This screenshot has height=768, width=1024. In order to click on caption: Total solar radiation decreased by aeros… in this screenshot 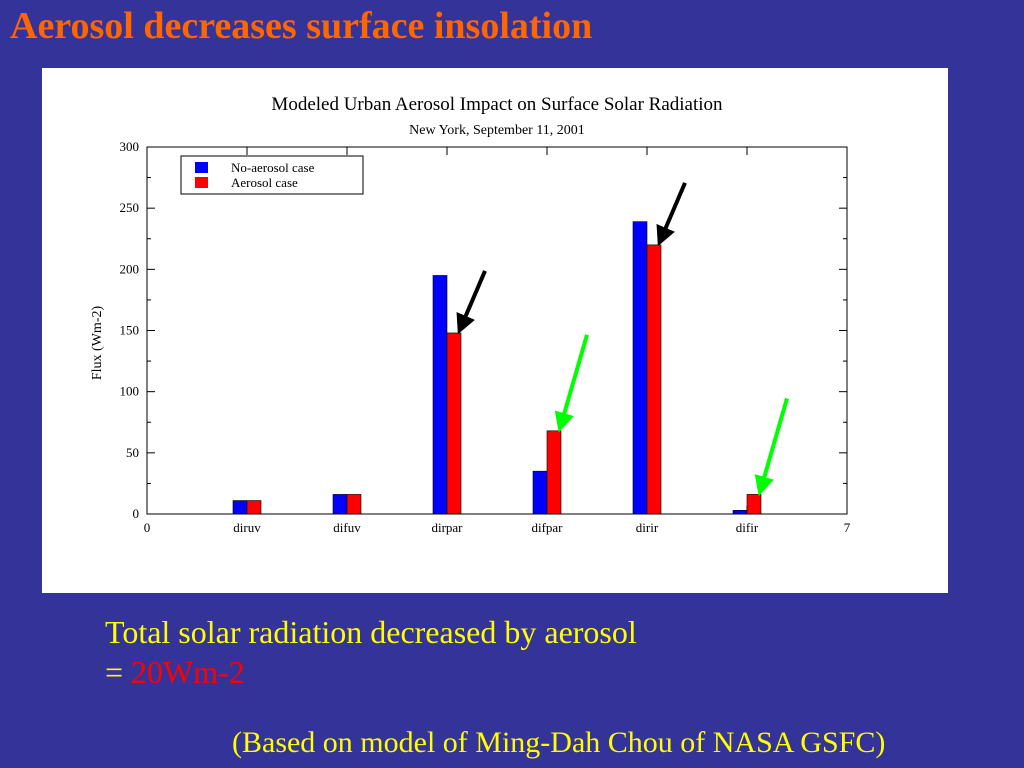, I will do `click(371, 652)`.